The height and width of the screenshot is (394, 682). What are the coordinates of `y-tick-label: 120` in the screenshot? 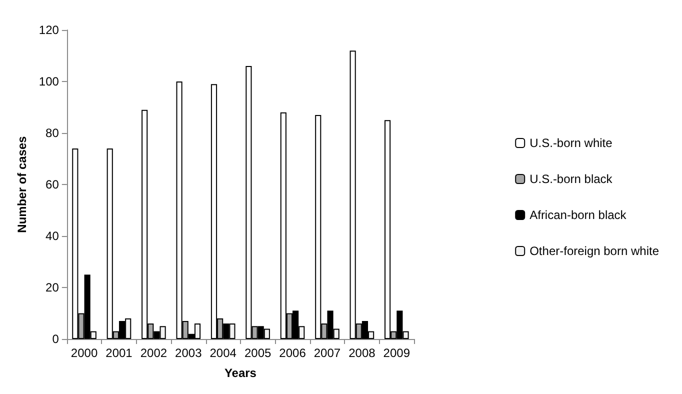 It's located at (49, 30).